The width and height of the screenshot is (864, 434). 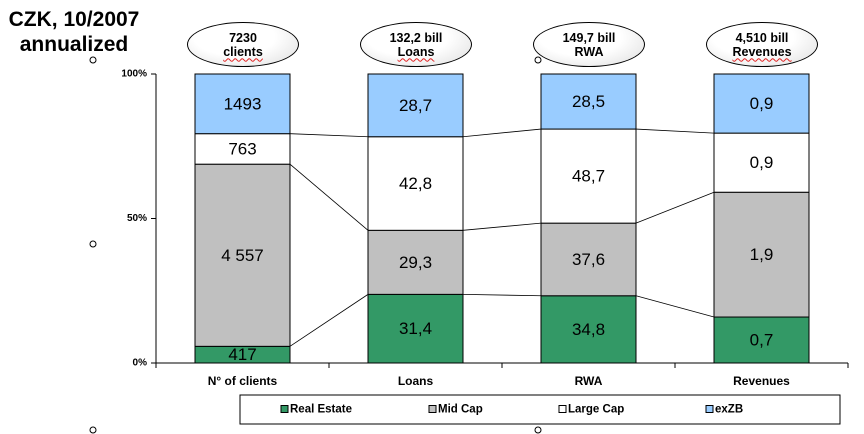 I want to click on bar-exzb-loans, so click(x=415, y=105).